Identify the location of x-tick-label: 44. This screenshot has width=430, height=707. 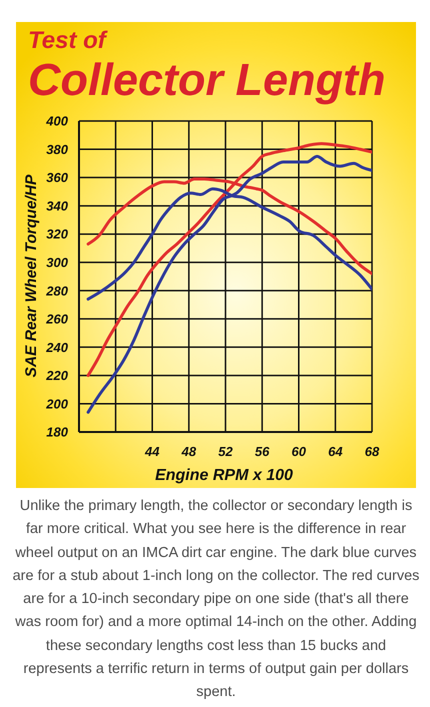
(152, 452).